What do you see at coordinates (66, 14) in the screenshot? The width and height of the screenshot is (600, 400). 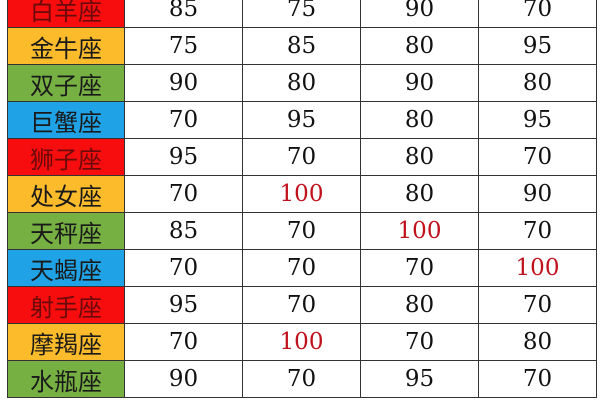 I see `zodiac-sign-cell: 白羊座` at bounding box center [66, 14].